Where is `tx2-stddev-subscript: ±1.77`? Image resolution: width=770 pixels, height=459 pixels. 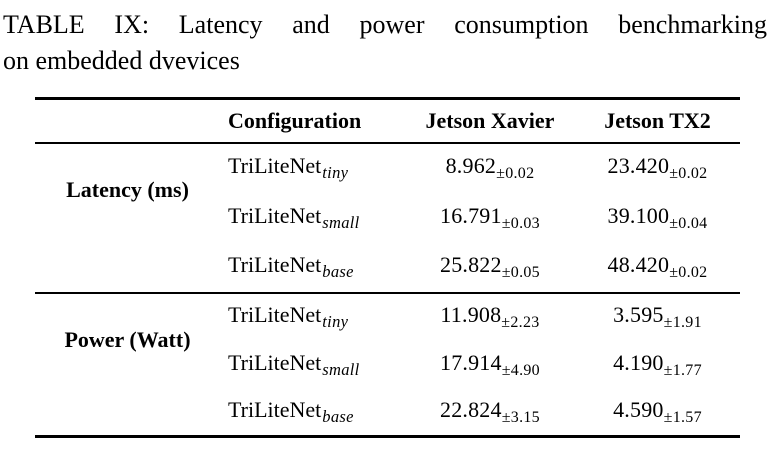 tx2-stddev-subscript: ±1.77 is located at coordinates (682, 370).